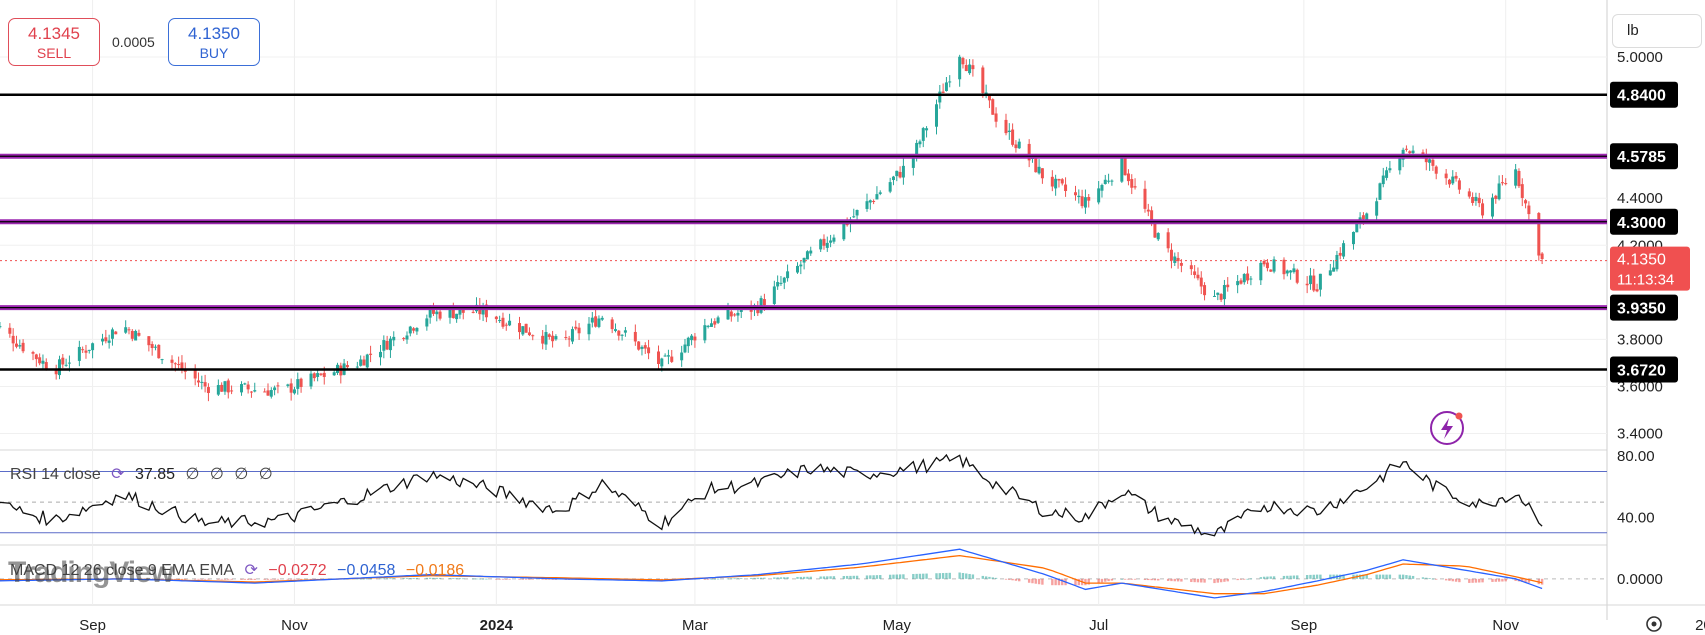 Image resolution: width=1705 pixels, height=635 pixels. What do you see at coordinates (695, 625) in the screenshot?
I see `x-tick-label: Mar` at bounding box center [695, 625].